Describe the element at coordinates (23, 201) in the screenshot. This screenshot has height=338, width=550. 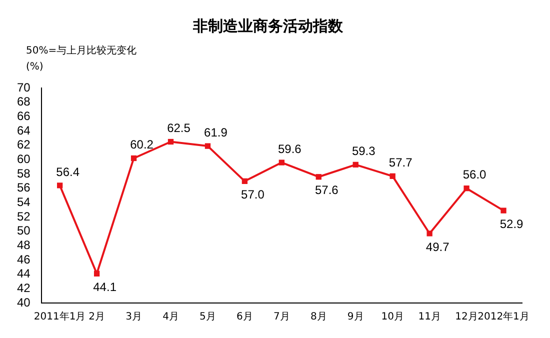
I see `y-tick-label: 54` at that location.